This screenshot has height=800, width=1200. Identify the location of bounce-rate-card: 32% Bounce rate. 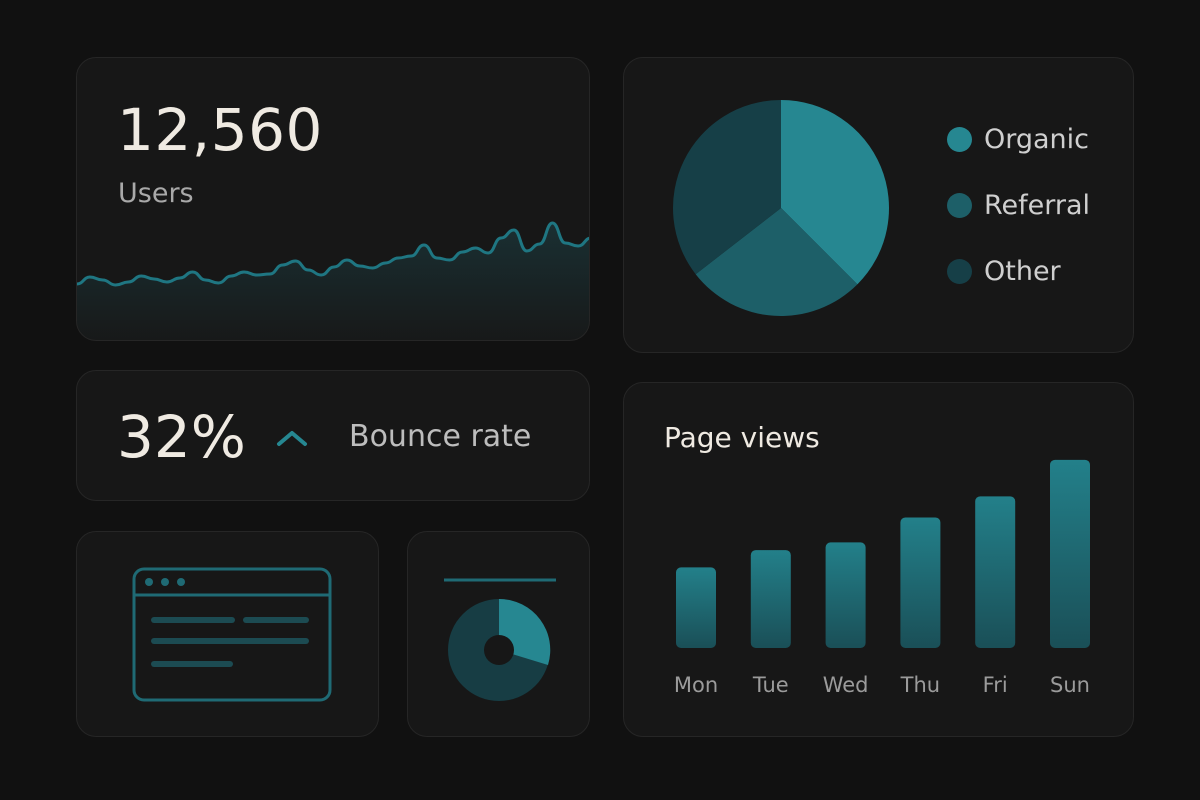
(333, 435).